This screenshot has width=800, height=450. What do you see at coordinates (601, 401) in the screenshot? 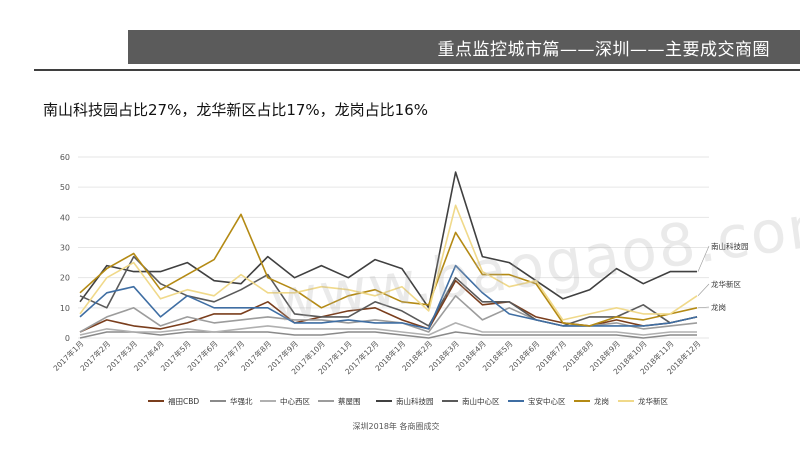
I see `legend-label: 龙岗` at bounding box center [601, 401].